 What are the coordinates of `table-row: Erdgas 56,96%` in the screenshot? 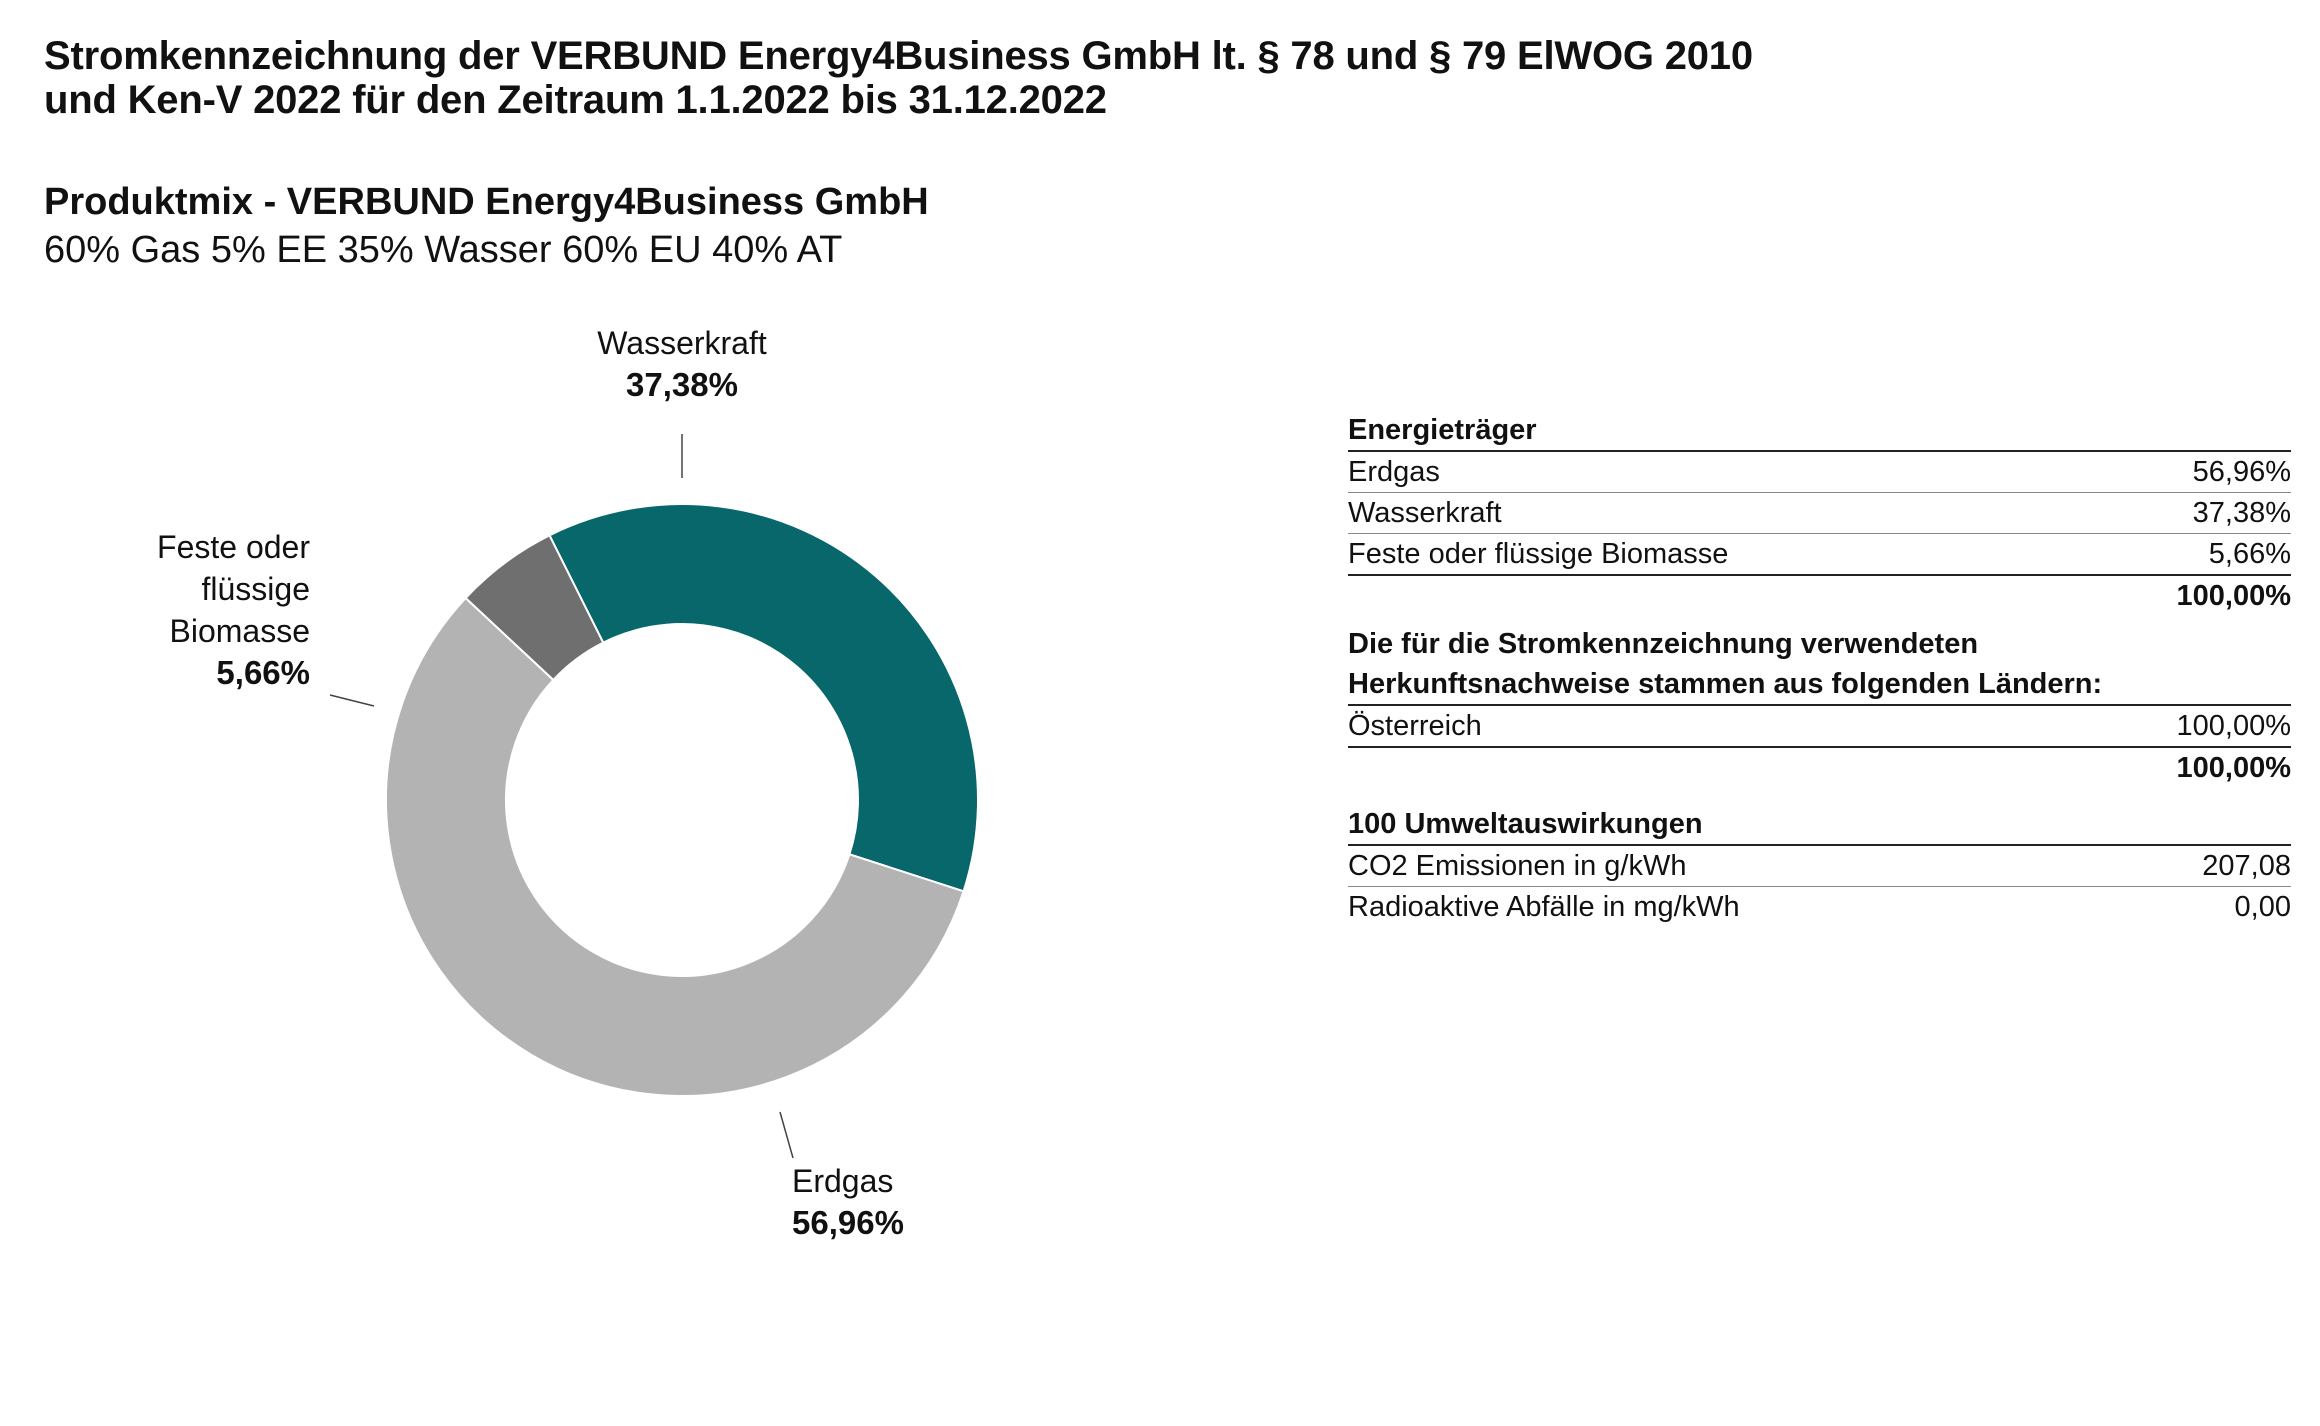 It's located at (1819, 471).